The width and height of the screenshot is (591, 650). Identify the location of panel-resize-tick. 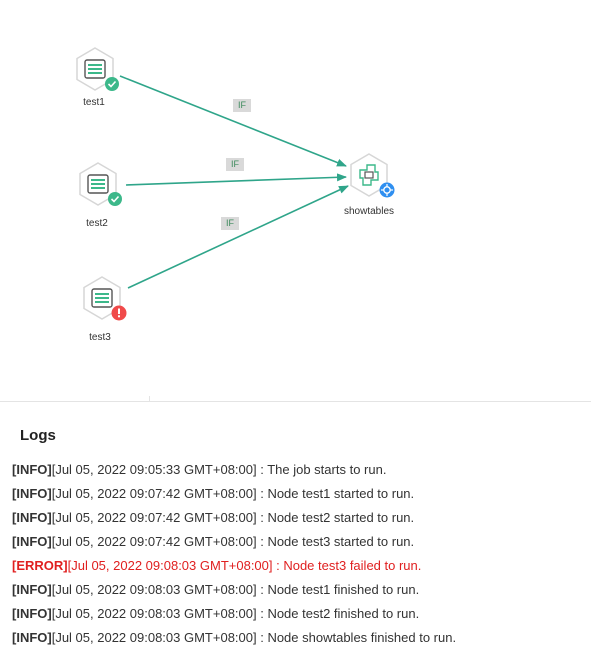
(149, 398).